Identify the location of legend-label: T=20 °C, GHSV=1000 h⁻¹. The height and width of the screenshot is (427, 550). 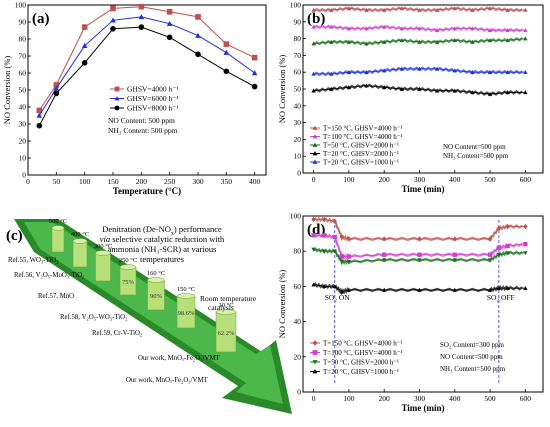
(361, 163).